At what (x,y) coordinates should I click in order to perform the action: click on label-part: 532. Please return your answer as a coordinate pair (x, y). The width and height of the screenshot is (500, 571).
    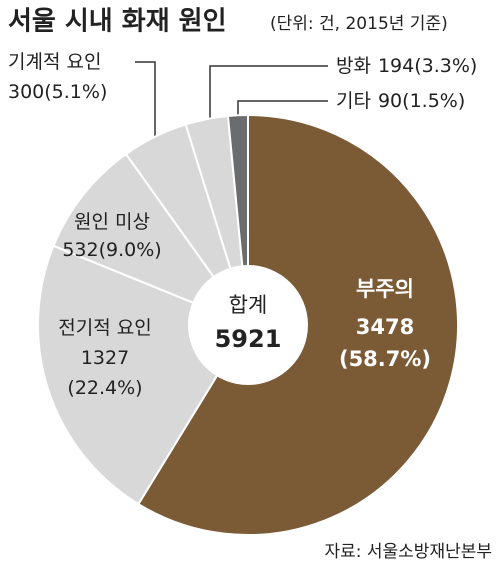
    Looking at the image, I should click on (80, 250).